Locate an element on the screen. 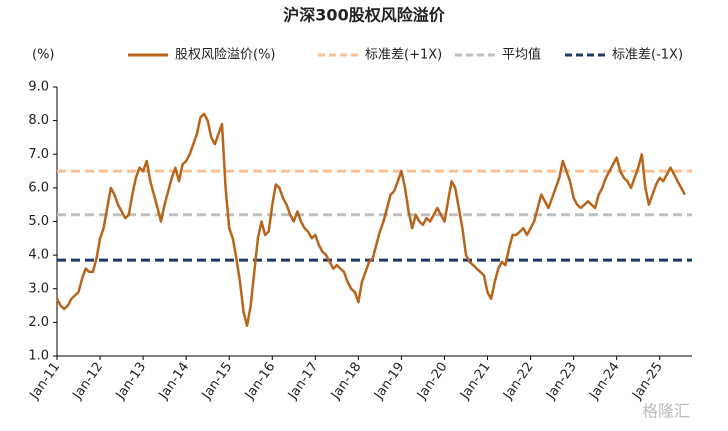  x-tick-label: Jan-16 is located at coordinates (260, 381).